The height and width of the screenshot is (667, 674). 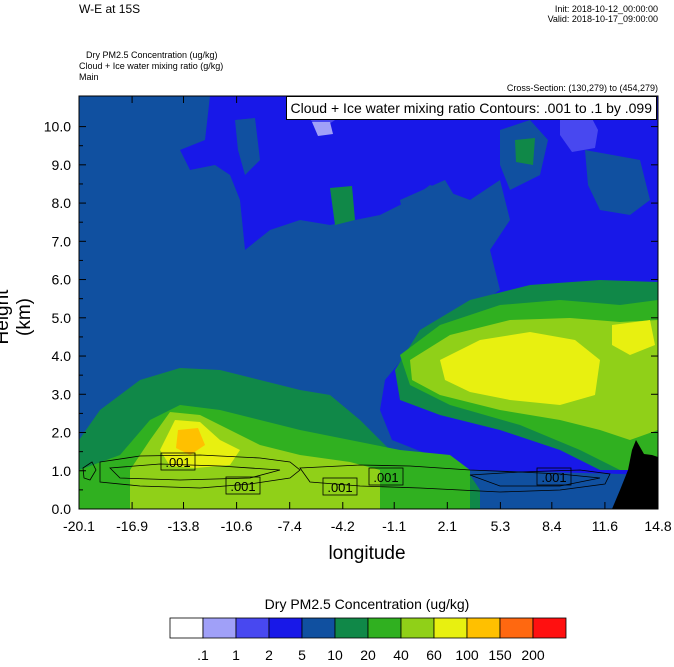 I want to click on x-tick-label: 11.6, so click(x=605, y=526).